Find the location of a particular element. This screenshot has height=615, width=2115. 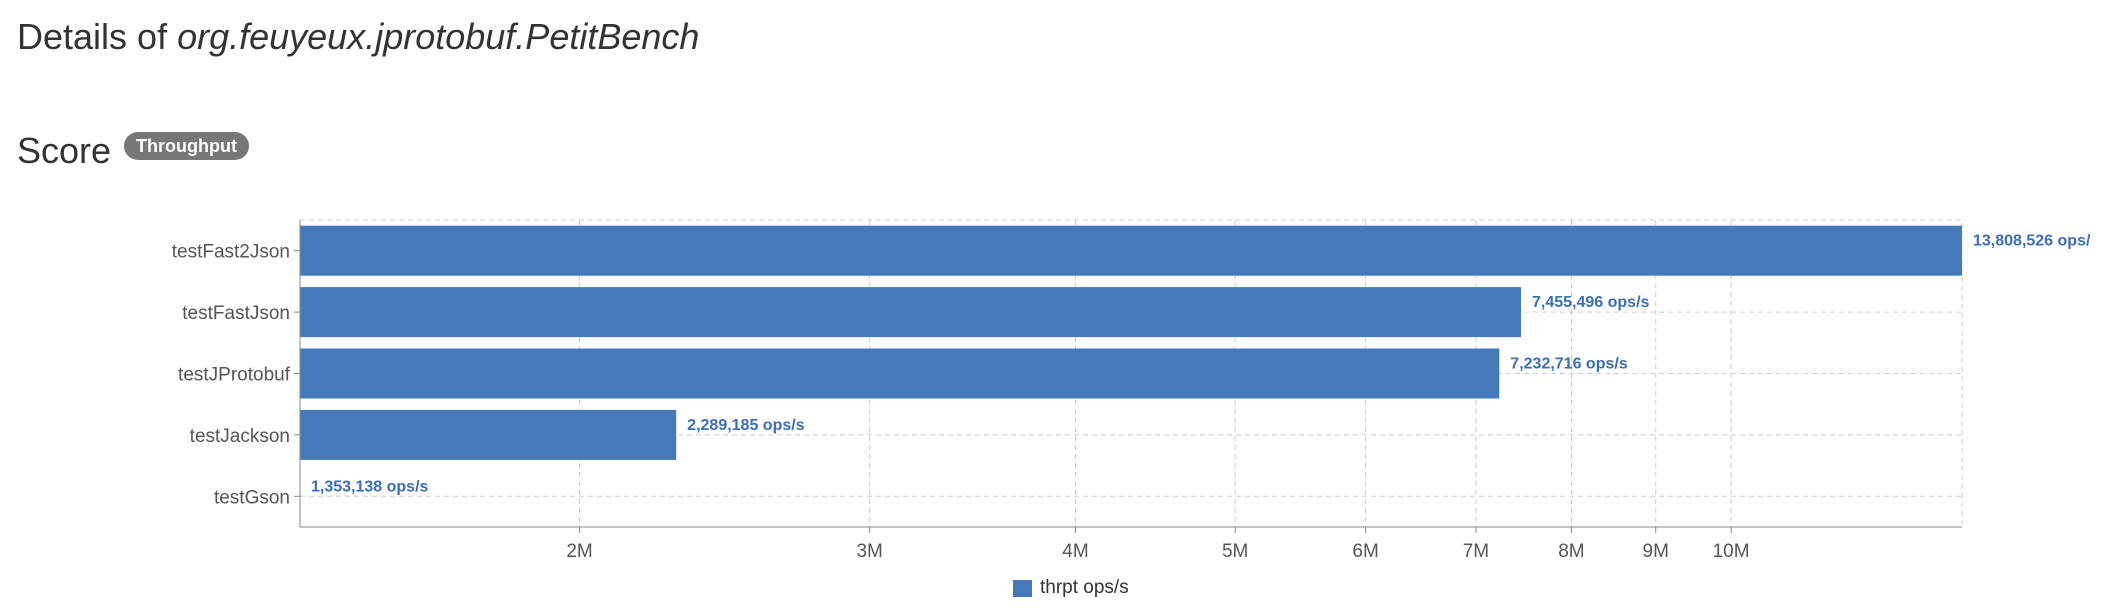

x-tick-label: 10M is located at coordinates (1731, 551).